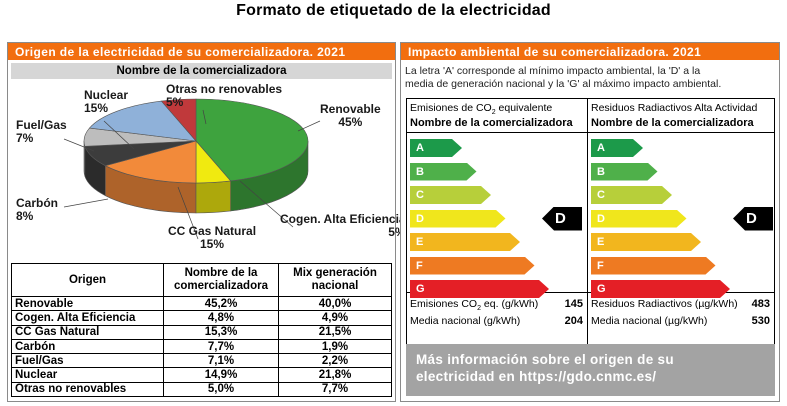 This screenshot has width=787, height=406. What do you see at coordinates (221, 303) in the screenshot?
I see `cell-comercializadora: 45,2%` at bounding box center [221, 303].